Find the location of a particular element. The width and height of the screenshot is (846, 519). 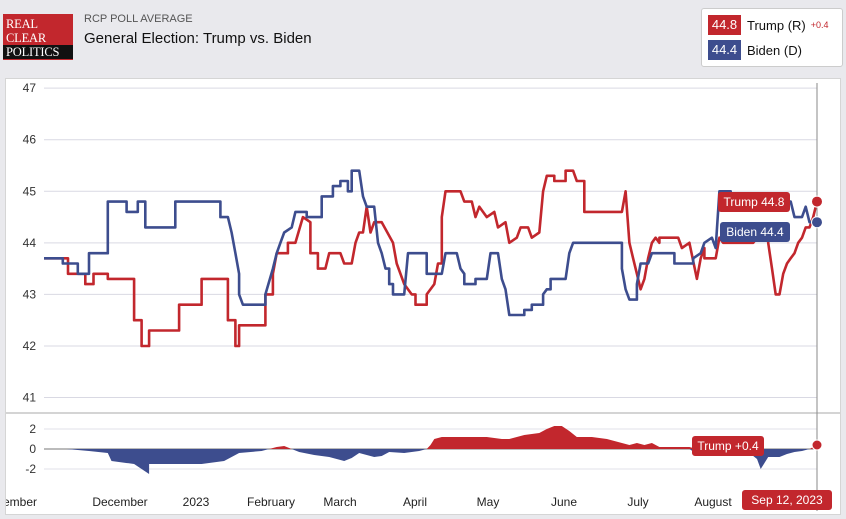

x-tick-label: August is located at coordinates (713, 502).